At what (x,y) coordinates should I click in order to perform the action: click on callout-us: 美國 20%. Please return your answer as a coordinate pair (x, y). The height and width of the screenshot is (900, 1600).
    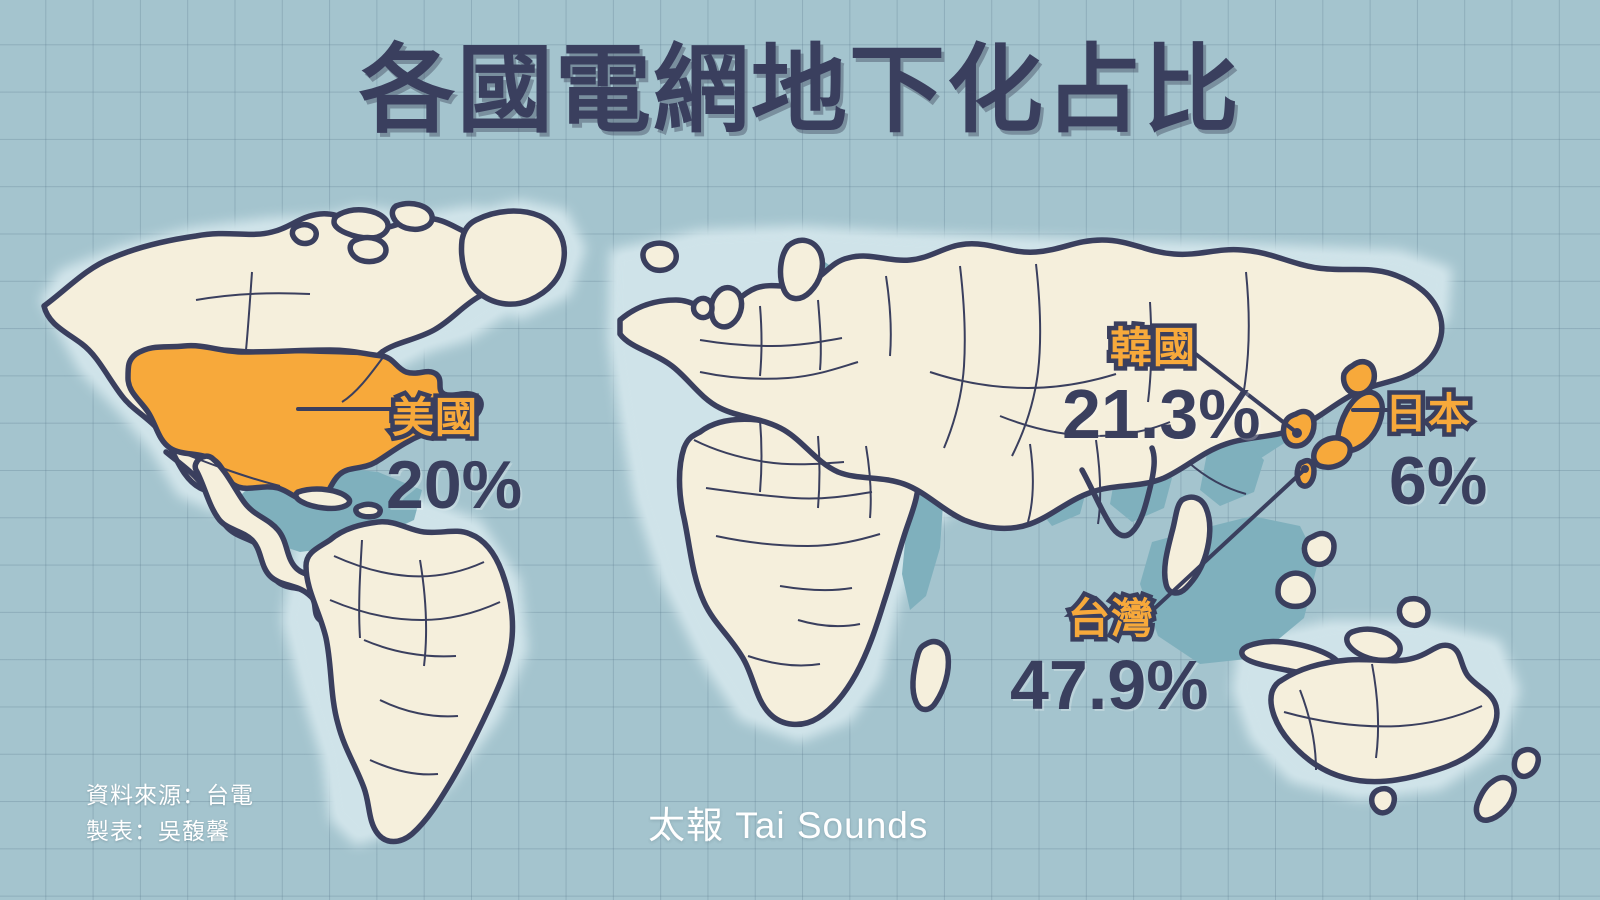
    Looking at the image, I should click on (454, 452).